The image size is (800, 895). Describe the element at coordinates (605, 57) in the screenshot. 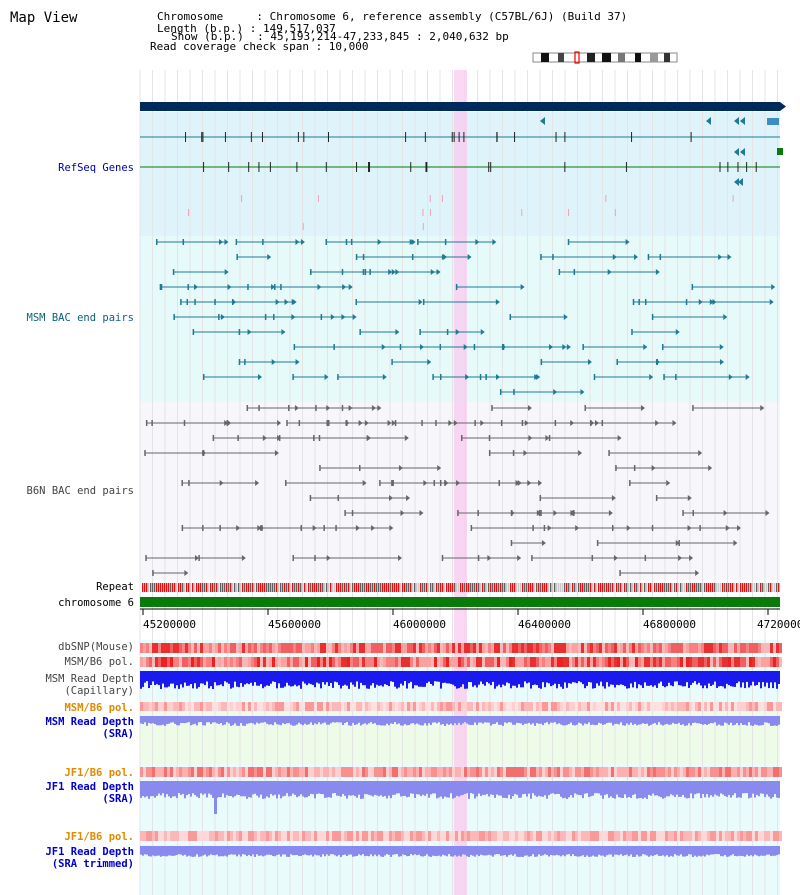

I see `chromosome-ideogram` at that location.